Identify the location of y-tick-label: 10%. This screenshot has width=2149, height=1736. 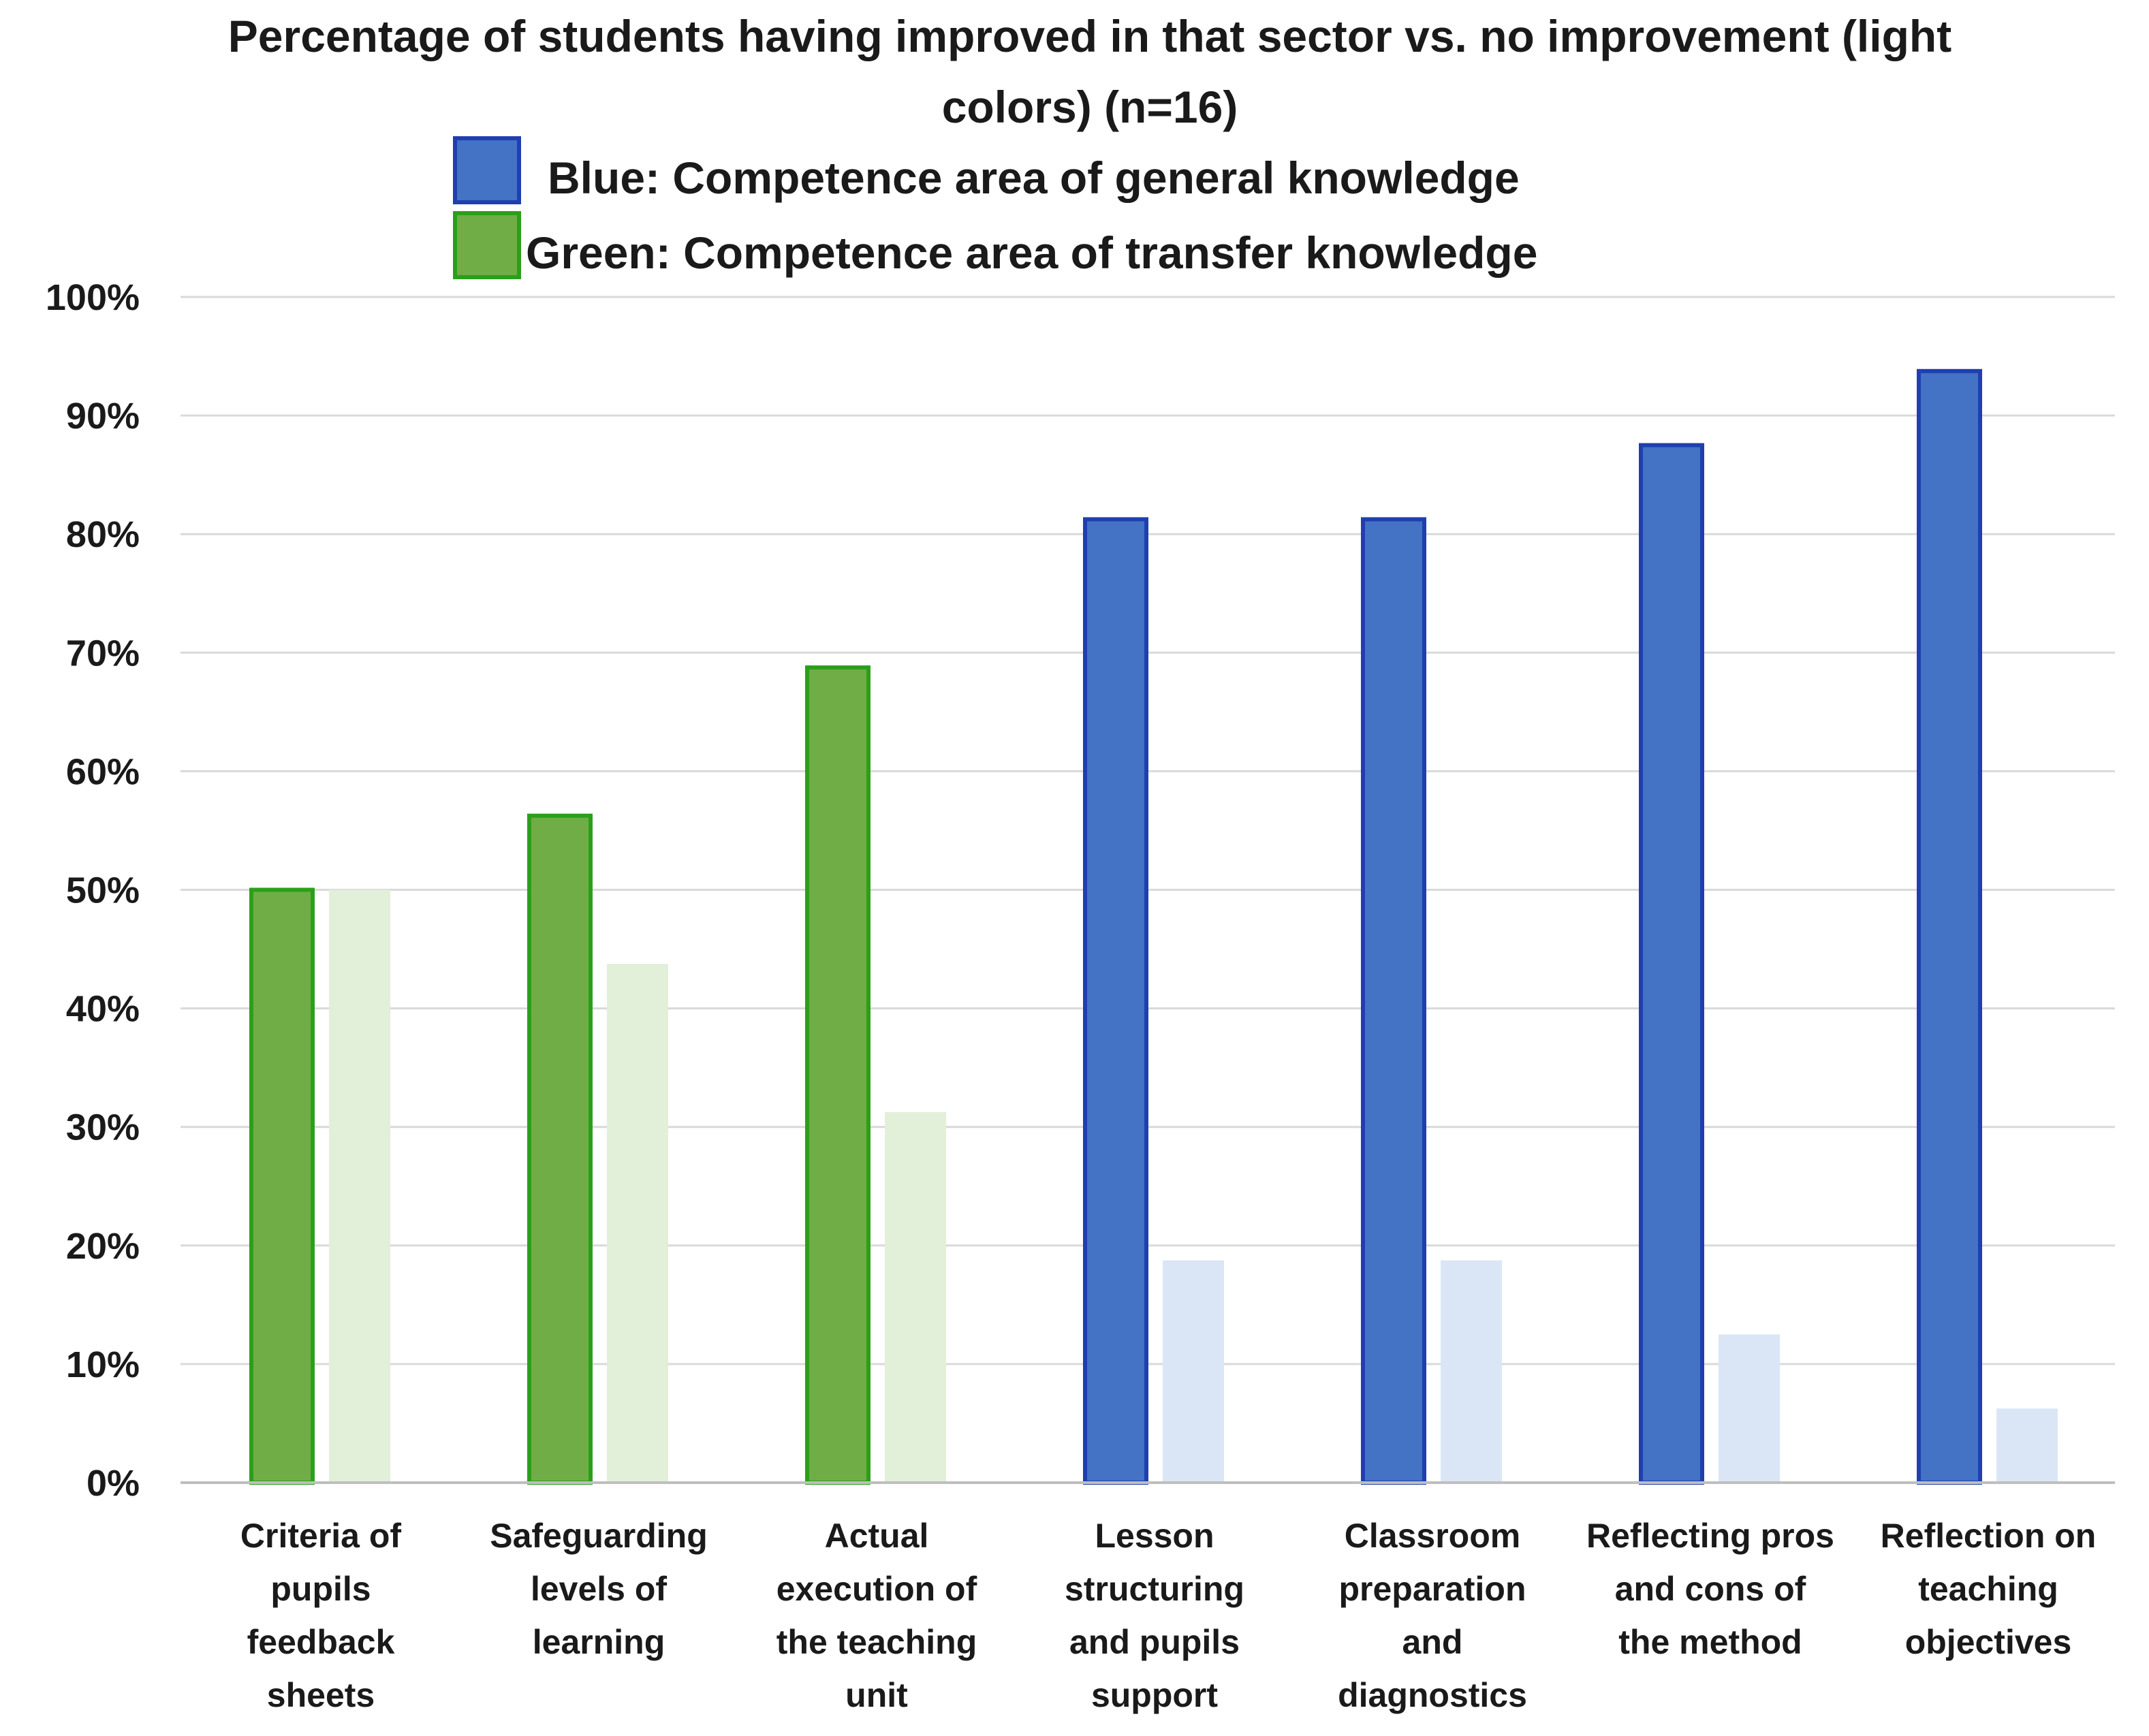
(103, 1364).